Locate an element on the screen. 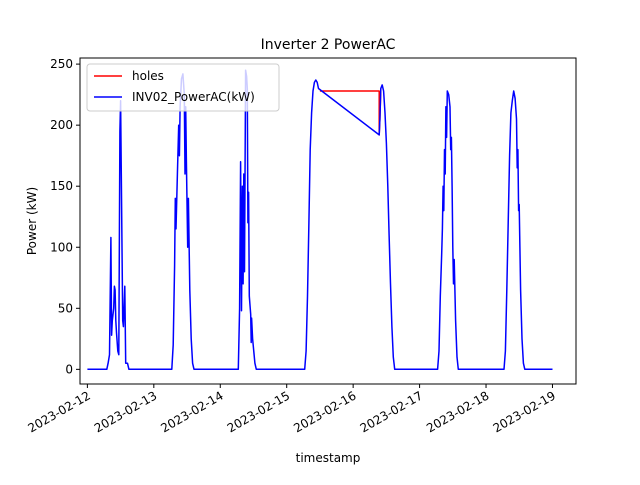  legend-label-power: INV02_PowerAC(kW) is located at coordinates (193, 97).